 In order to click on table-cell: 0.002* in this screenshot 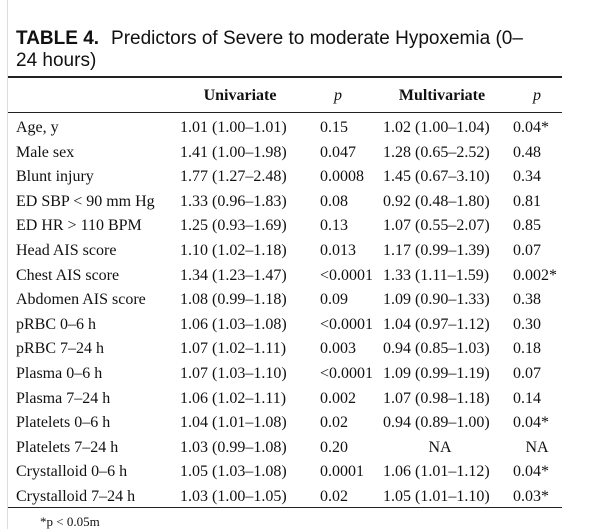, I will do `click(535, 275)`.